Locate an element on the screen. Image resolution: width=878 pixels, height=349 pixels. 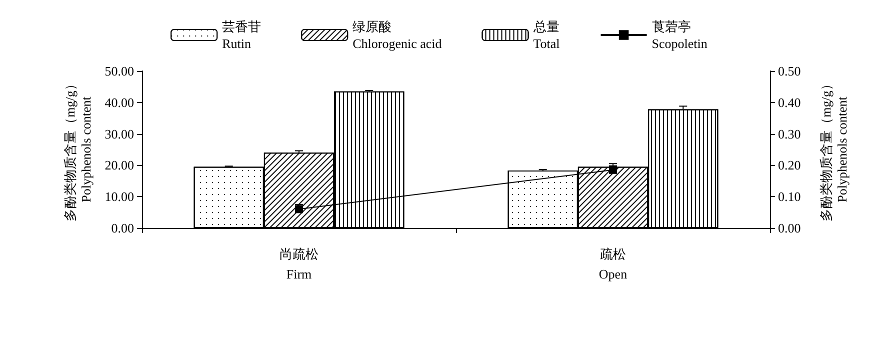
y2-axis-title: 多酚类物质含量（mg/g） Polyphenols content is located at coordinates (834, 150).